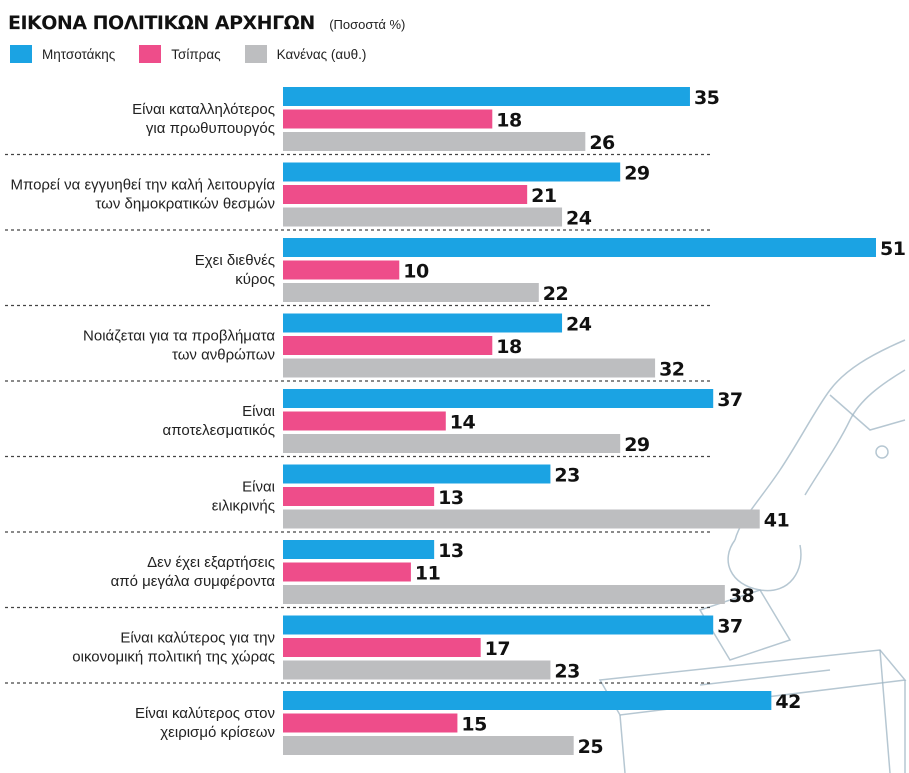 The height and width of the screenshot is (773, 909). I want to click on data-label: 11, so click(427, 574).